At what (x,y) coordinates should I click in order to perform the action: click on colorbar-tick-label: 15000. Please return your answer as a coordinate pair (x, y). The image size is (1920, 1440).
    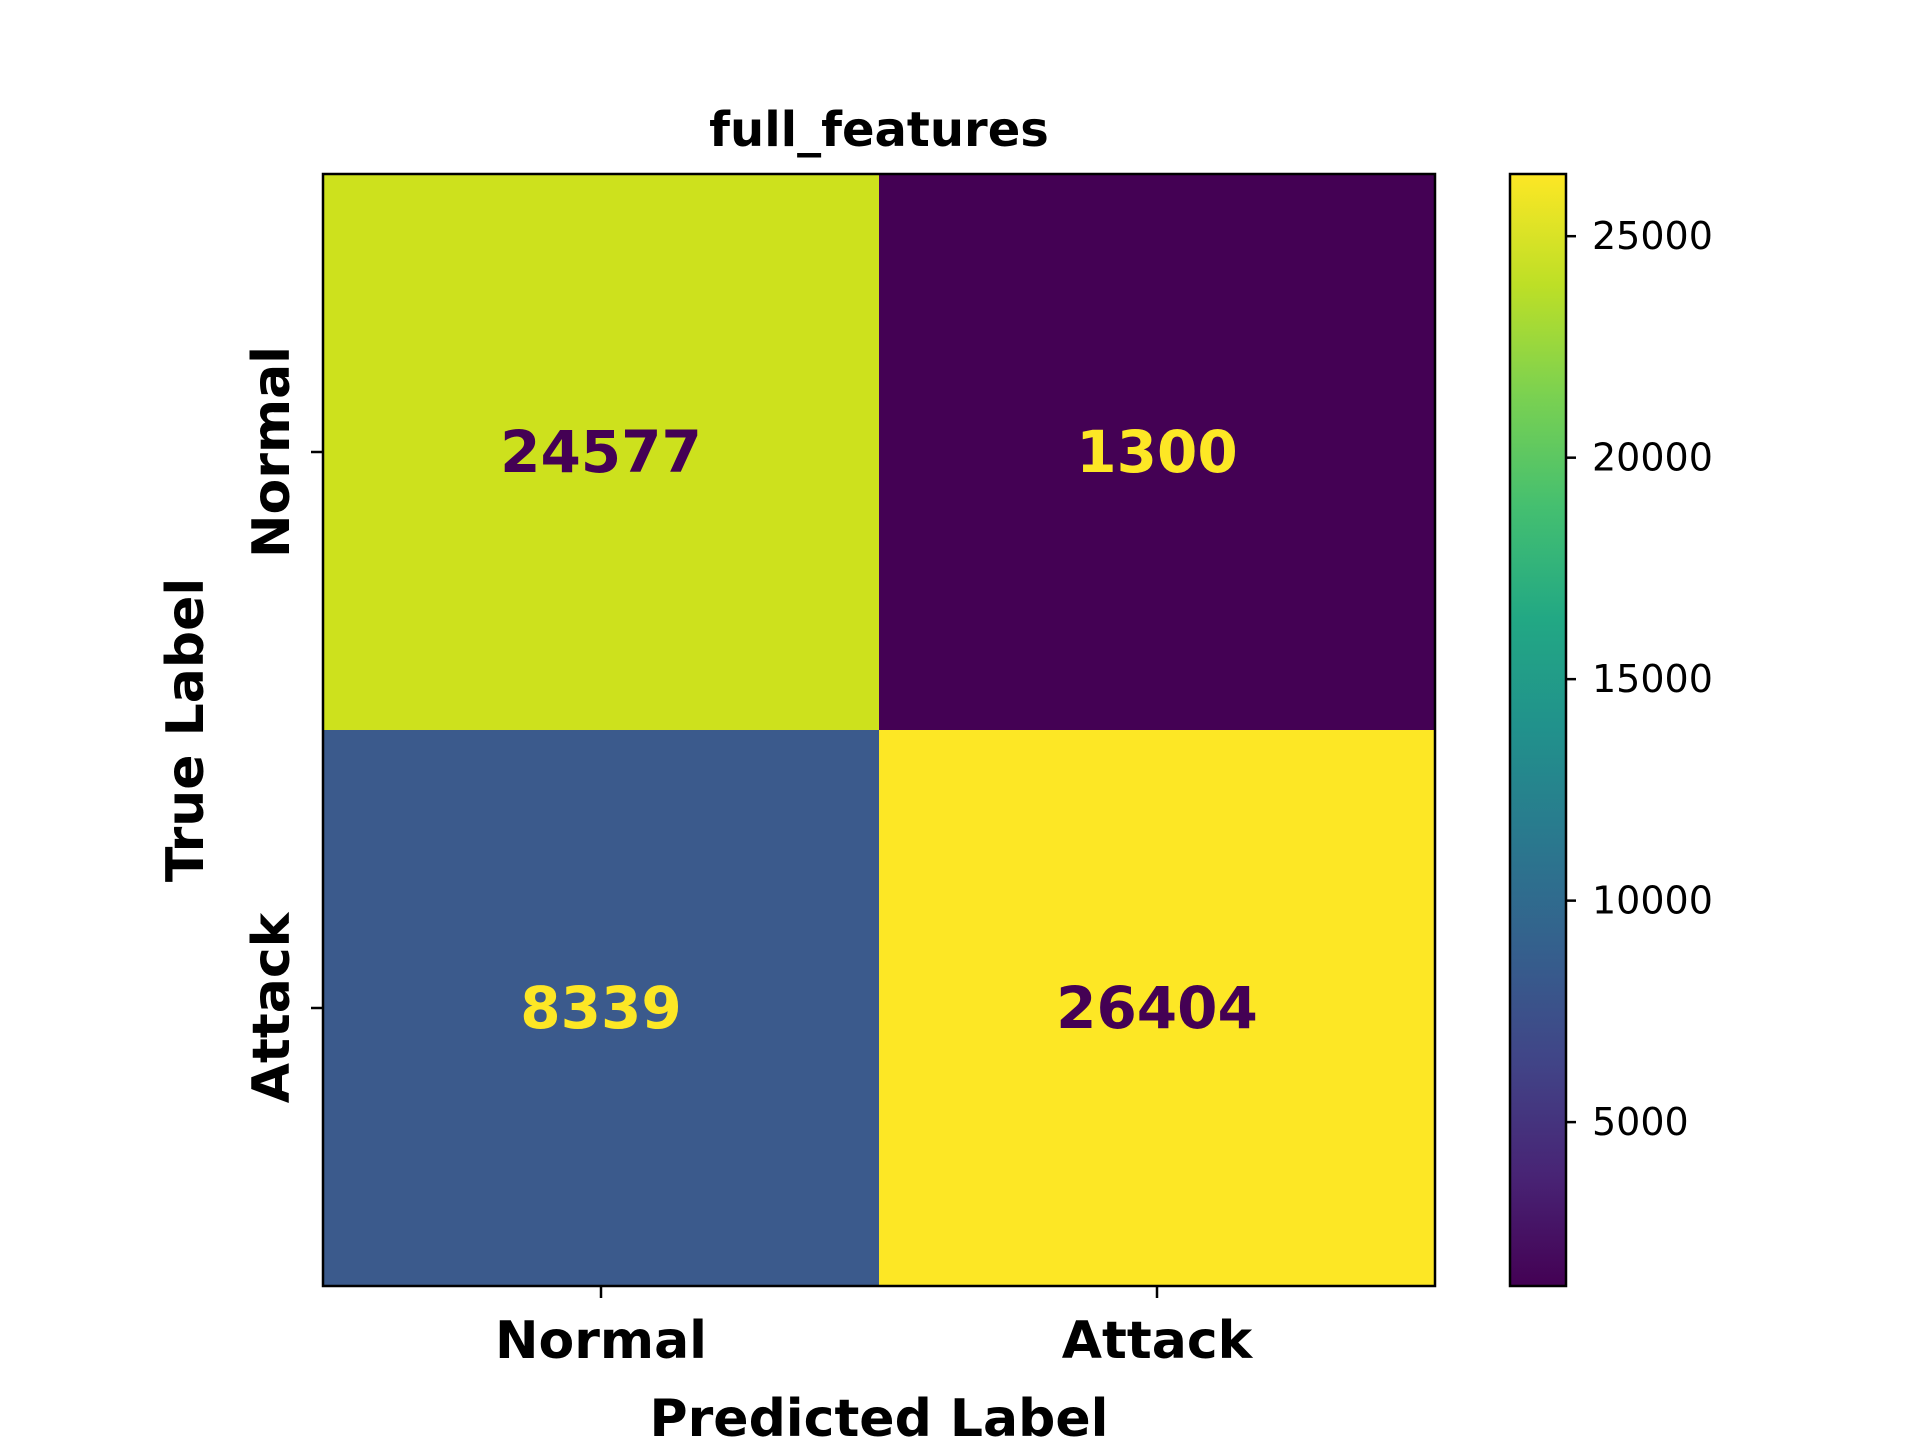
    Looking at the image, I should click on (1652, 679).